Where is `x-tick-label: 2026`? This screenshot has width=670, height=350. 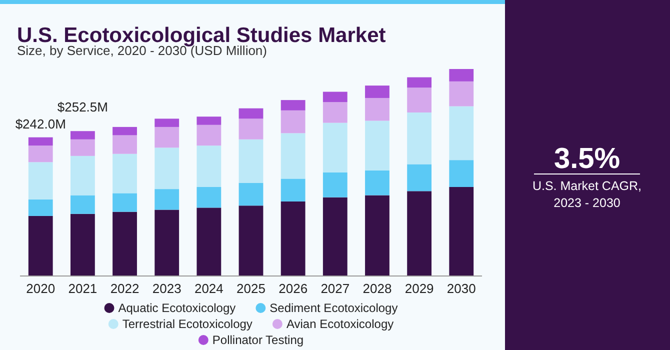
x-tick-label: 2026 is located at coordinates (293, 288).